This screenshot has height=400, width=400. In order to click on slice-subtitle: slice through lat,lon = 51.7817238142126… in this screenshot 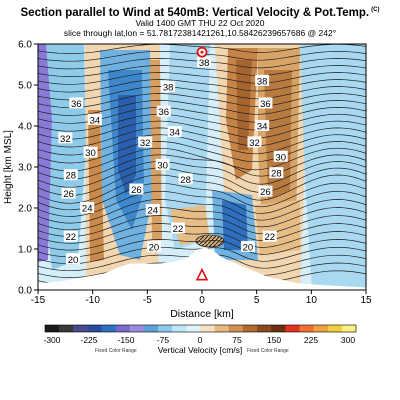, I will do `click(200, 33)`.